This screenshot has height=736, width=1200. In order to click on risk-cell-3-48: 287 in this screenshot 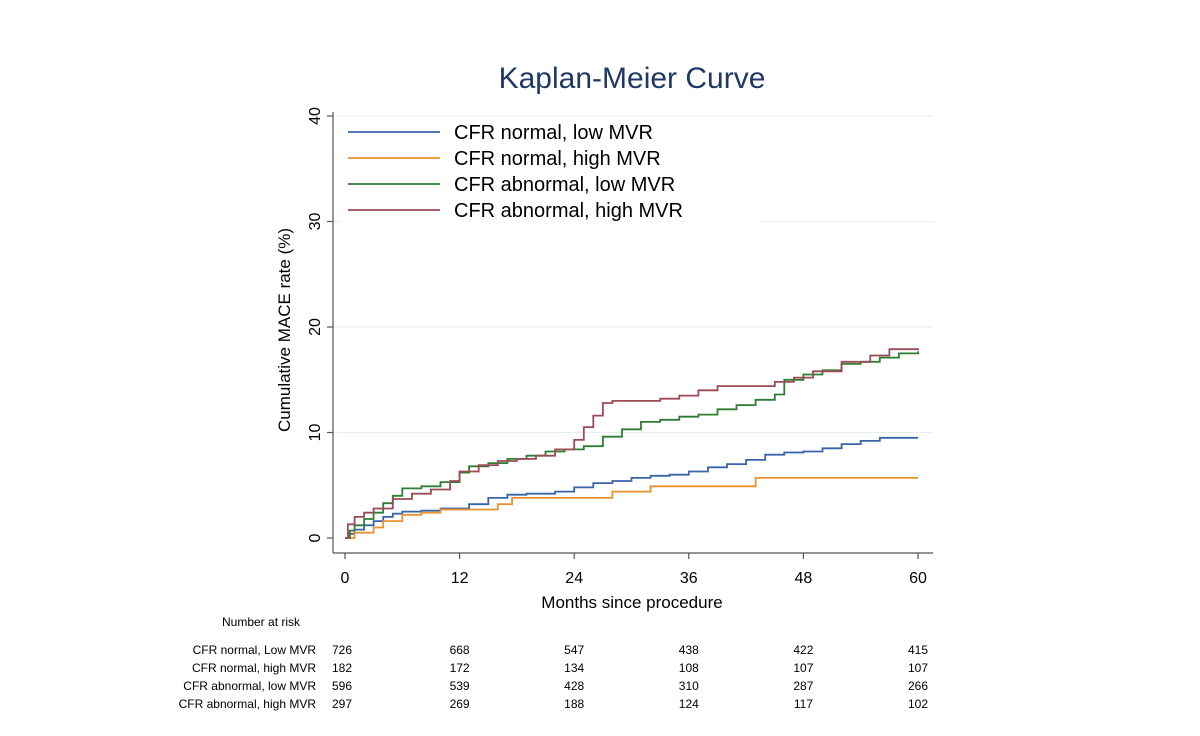, I will do `click(803, 686)`.